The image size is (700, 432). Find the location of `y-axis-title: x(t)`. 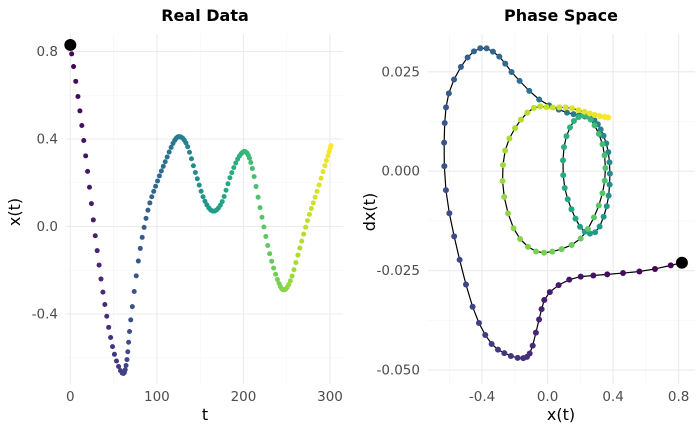

y-axis-title: x(t) is located at coordinates (14, 212).